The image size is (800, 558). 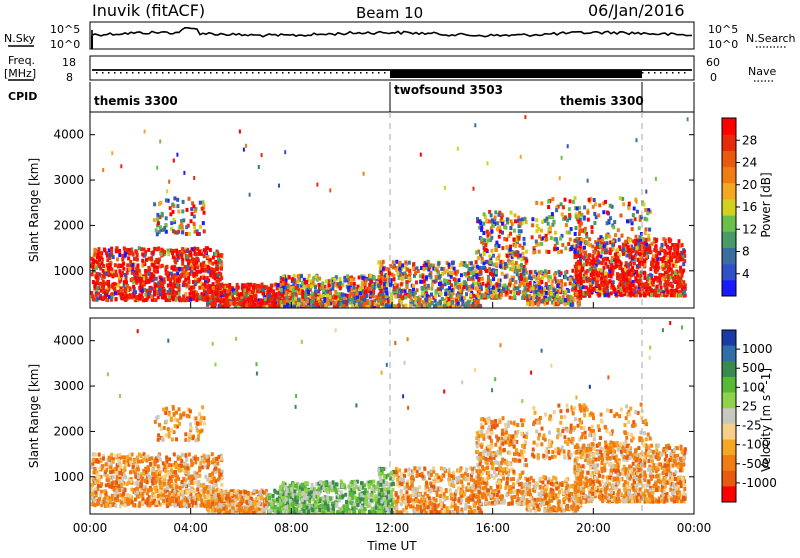 I want to click on nsearch-tick-top: 10^5, so click(x=723, y=29).